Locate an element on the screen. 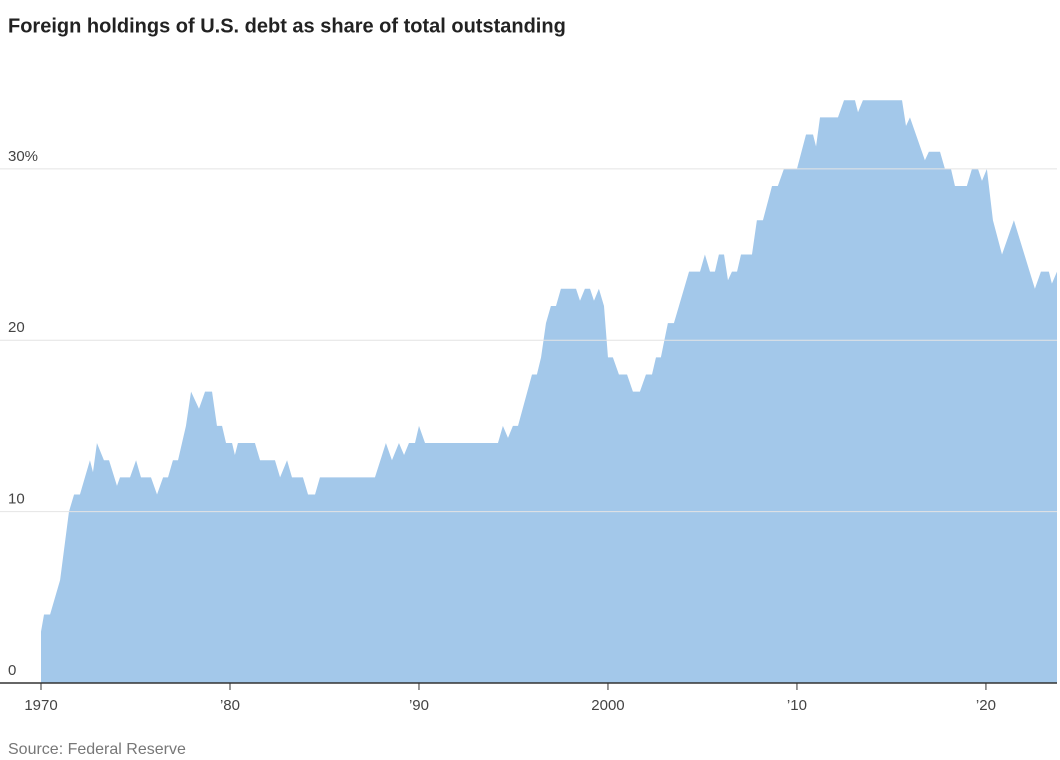  y-tick-label: 20 is located at coordinates (16, 327).